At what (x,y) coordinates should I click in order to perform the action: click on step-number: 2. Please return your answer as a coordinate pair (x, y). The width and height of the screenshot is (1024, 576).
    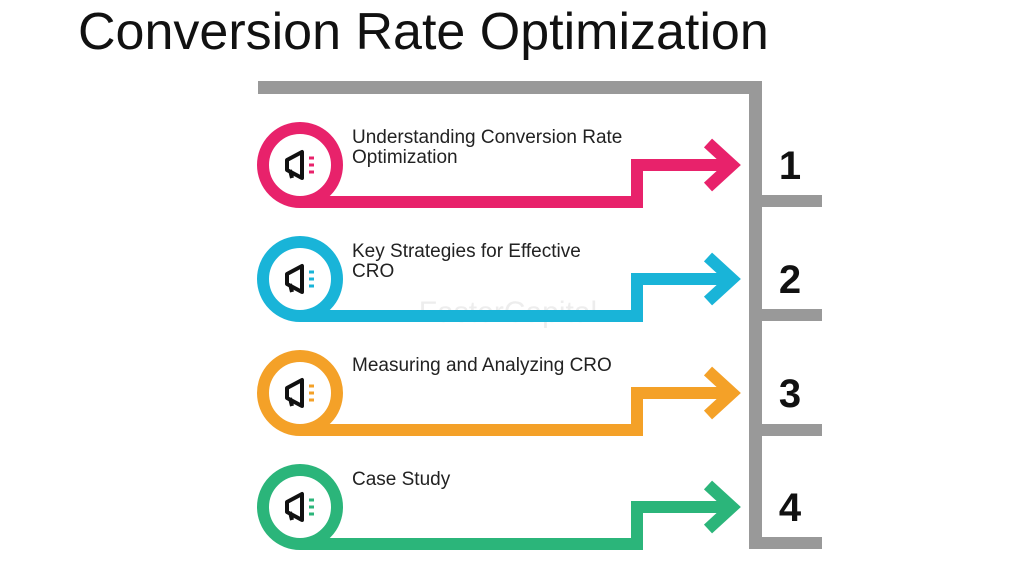
    Looking at the image, I should click on (790, 280).